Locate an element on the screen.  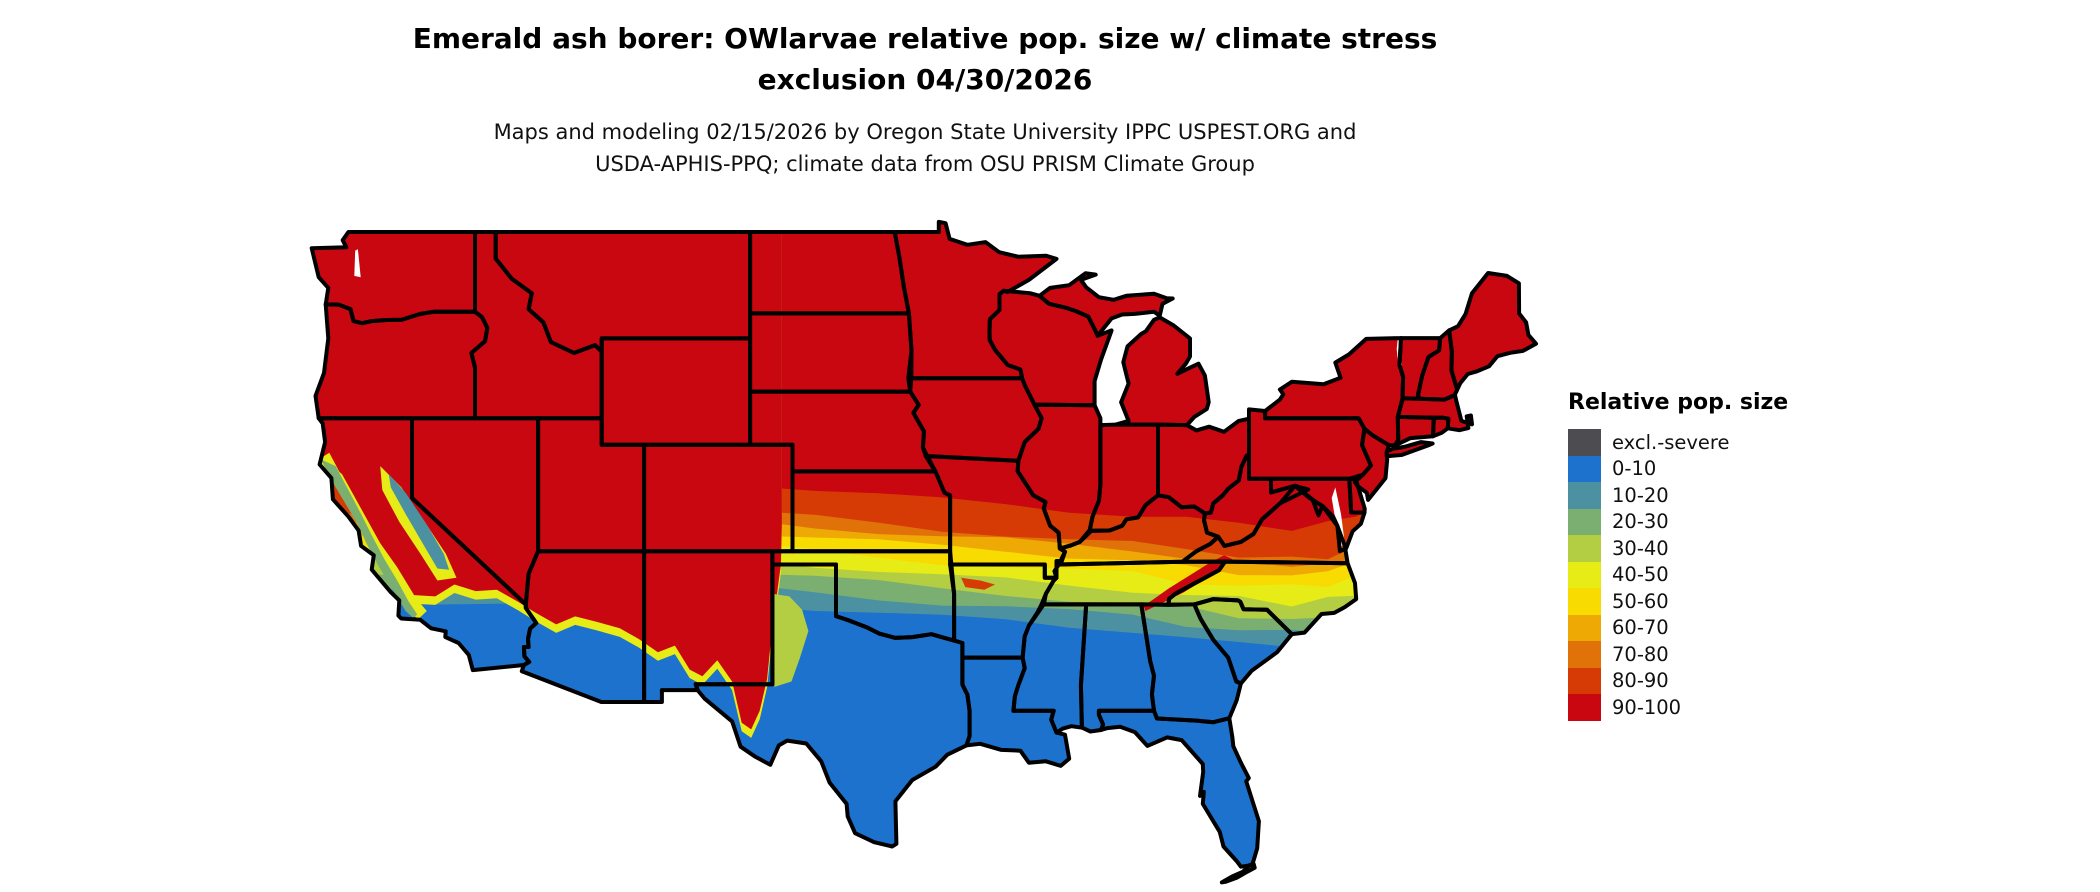
legend-item: 40-50 is located at coordinates (1698, 574).